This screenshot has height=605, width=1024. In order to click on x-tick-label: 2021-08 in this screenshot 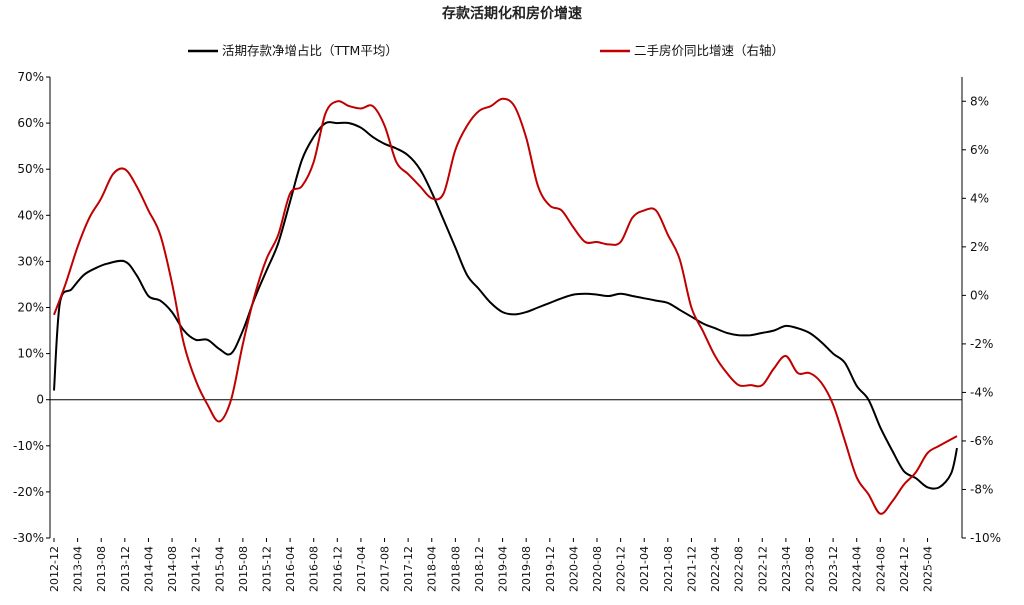, I will do `click(668, 569)`.